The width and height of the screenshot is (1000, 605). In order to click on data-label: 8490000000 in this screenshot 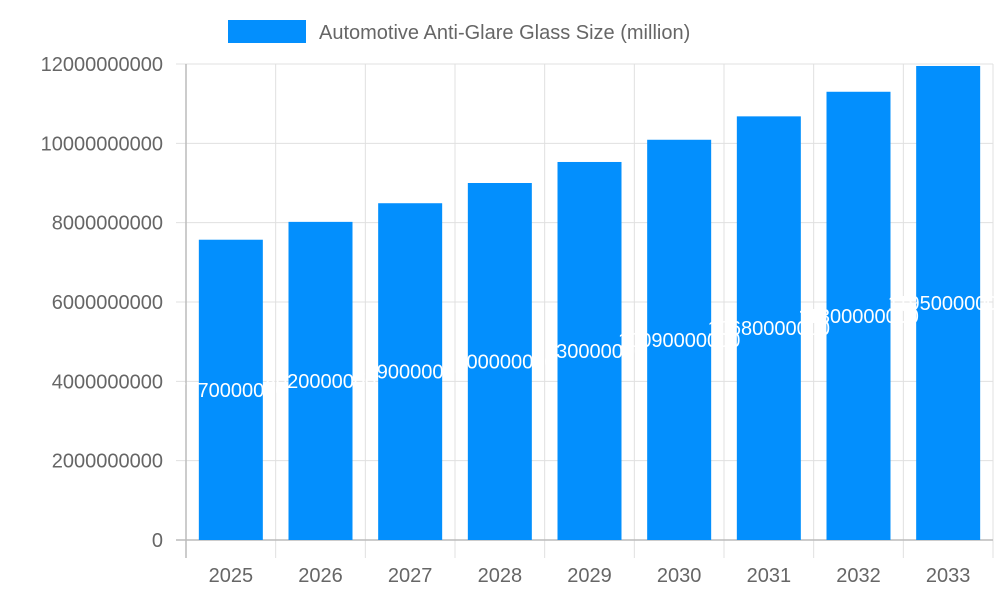, I will do `click(410, 373)`.